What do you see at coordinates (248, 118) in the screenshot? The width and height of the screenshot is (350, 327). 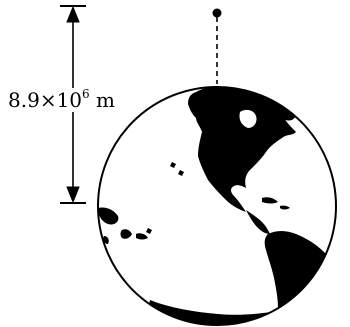 I see `hudson-bay` at bounding box center [248, 118].